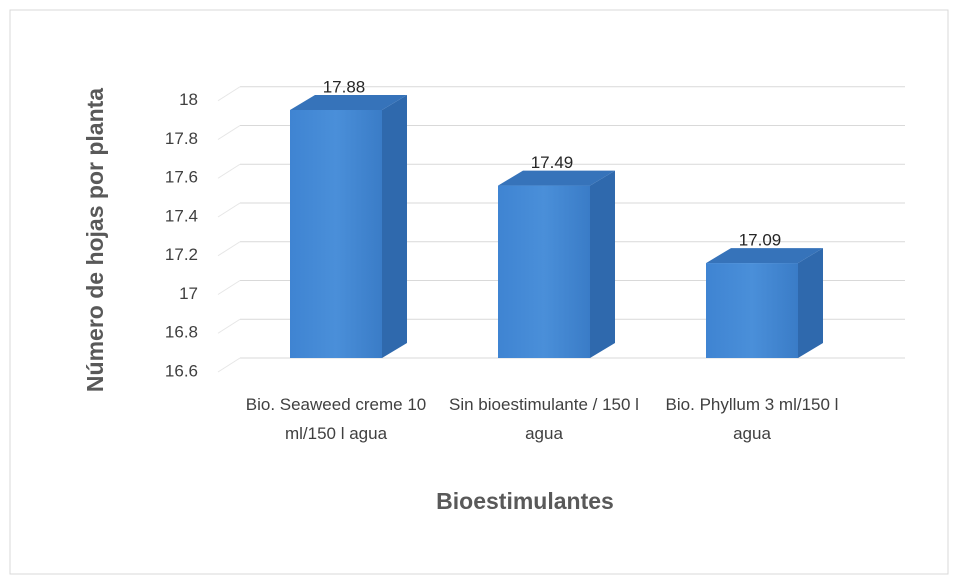 The height and width of the screenshot is (581, 959). I want to click on x-axis-title: Bioestimulantes, so click(525, 501).